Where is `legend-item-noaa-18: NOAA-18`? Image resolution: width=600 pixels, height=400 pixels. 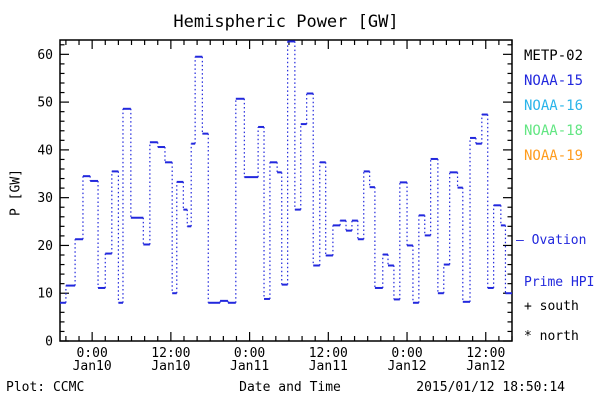
legend-item-noaa-18: NOAA-18 is located at coordinates (554, 131).